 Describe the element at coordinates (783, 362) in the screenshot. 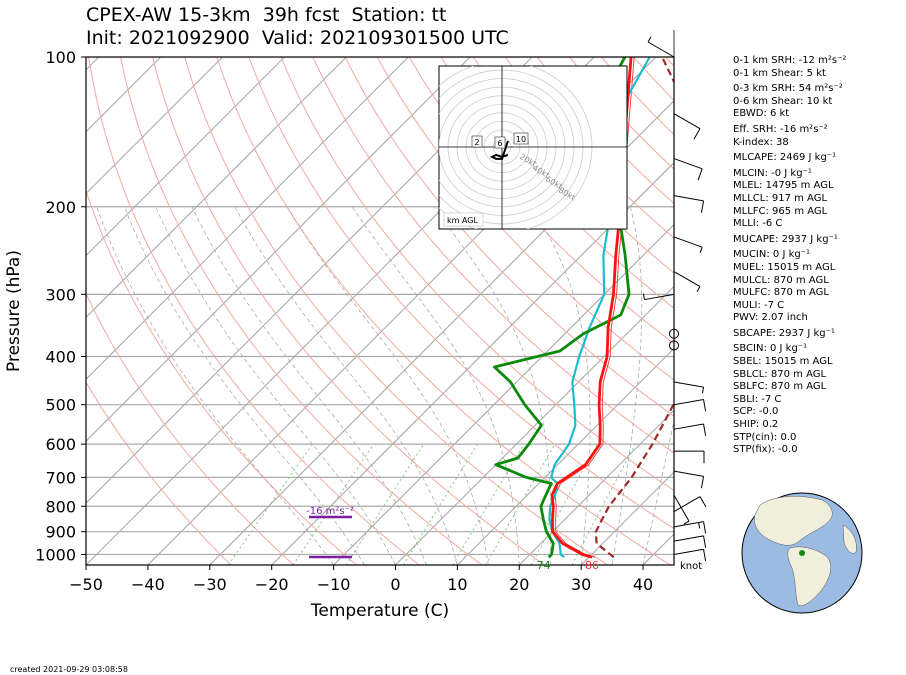

I see `param-line: SBEL: 15015 m AGL` at that location.